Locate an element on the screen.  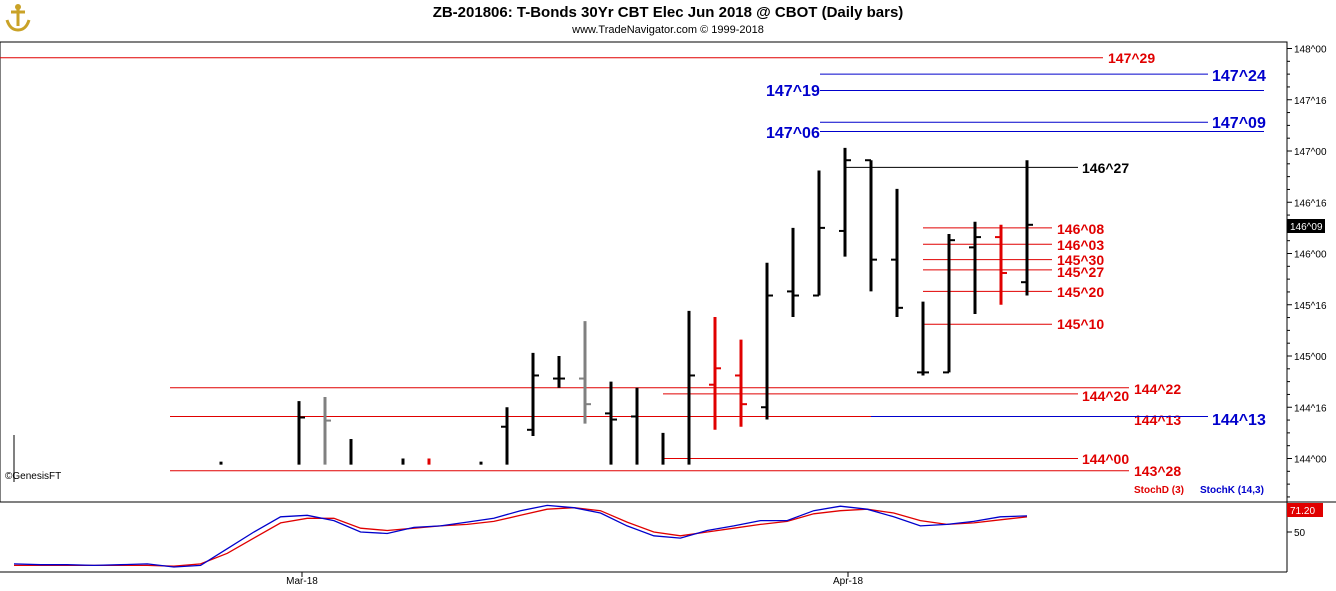
y-tick-label: 148^00 is located at coordinates (1310, 50).